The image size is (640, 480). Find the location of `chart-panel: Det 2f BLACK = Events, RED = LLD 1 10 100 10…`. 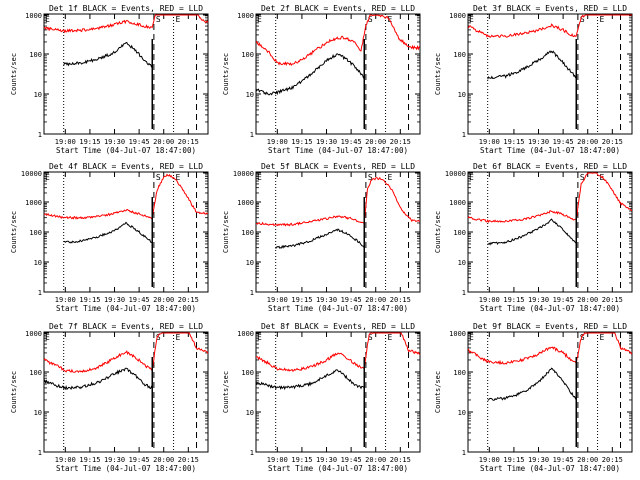

chart-panel: Det 2f BLACK = Events, RED = LLD 1 10 100 10… is located at coordinates (321, 79).